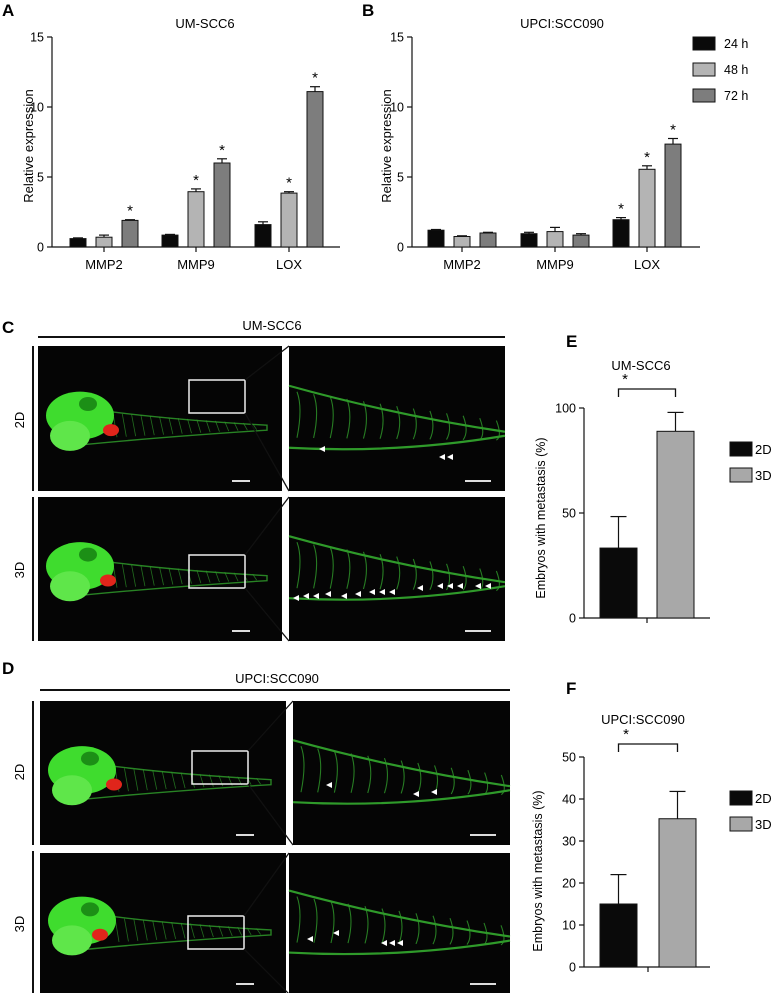 The image size is (773, 993). What do you see at coordinates (397, 108) in the screenshot?
I see `chart-b-y-tick-label: 10` at bounding box center [397, 108].